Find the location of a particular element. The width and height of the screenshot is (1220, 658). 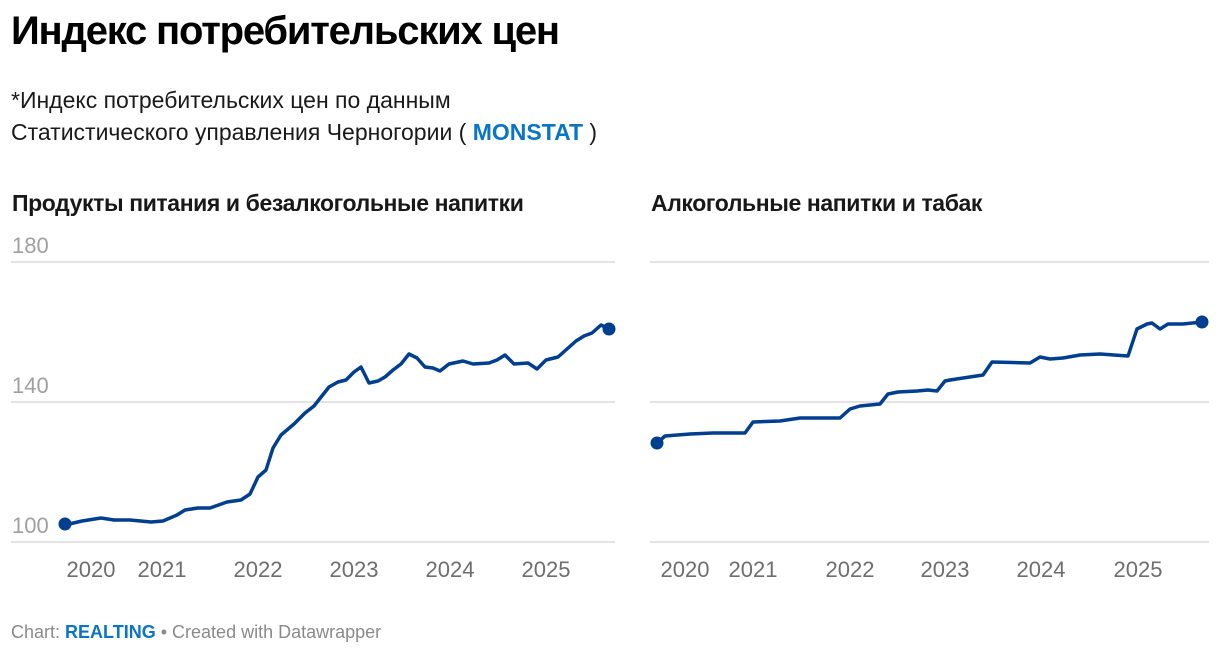

x-label-2021-right: 2021 is located at coordinates (753, 569).